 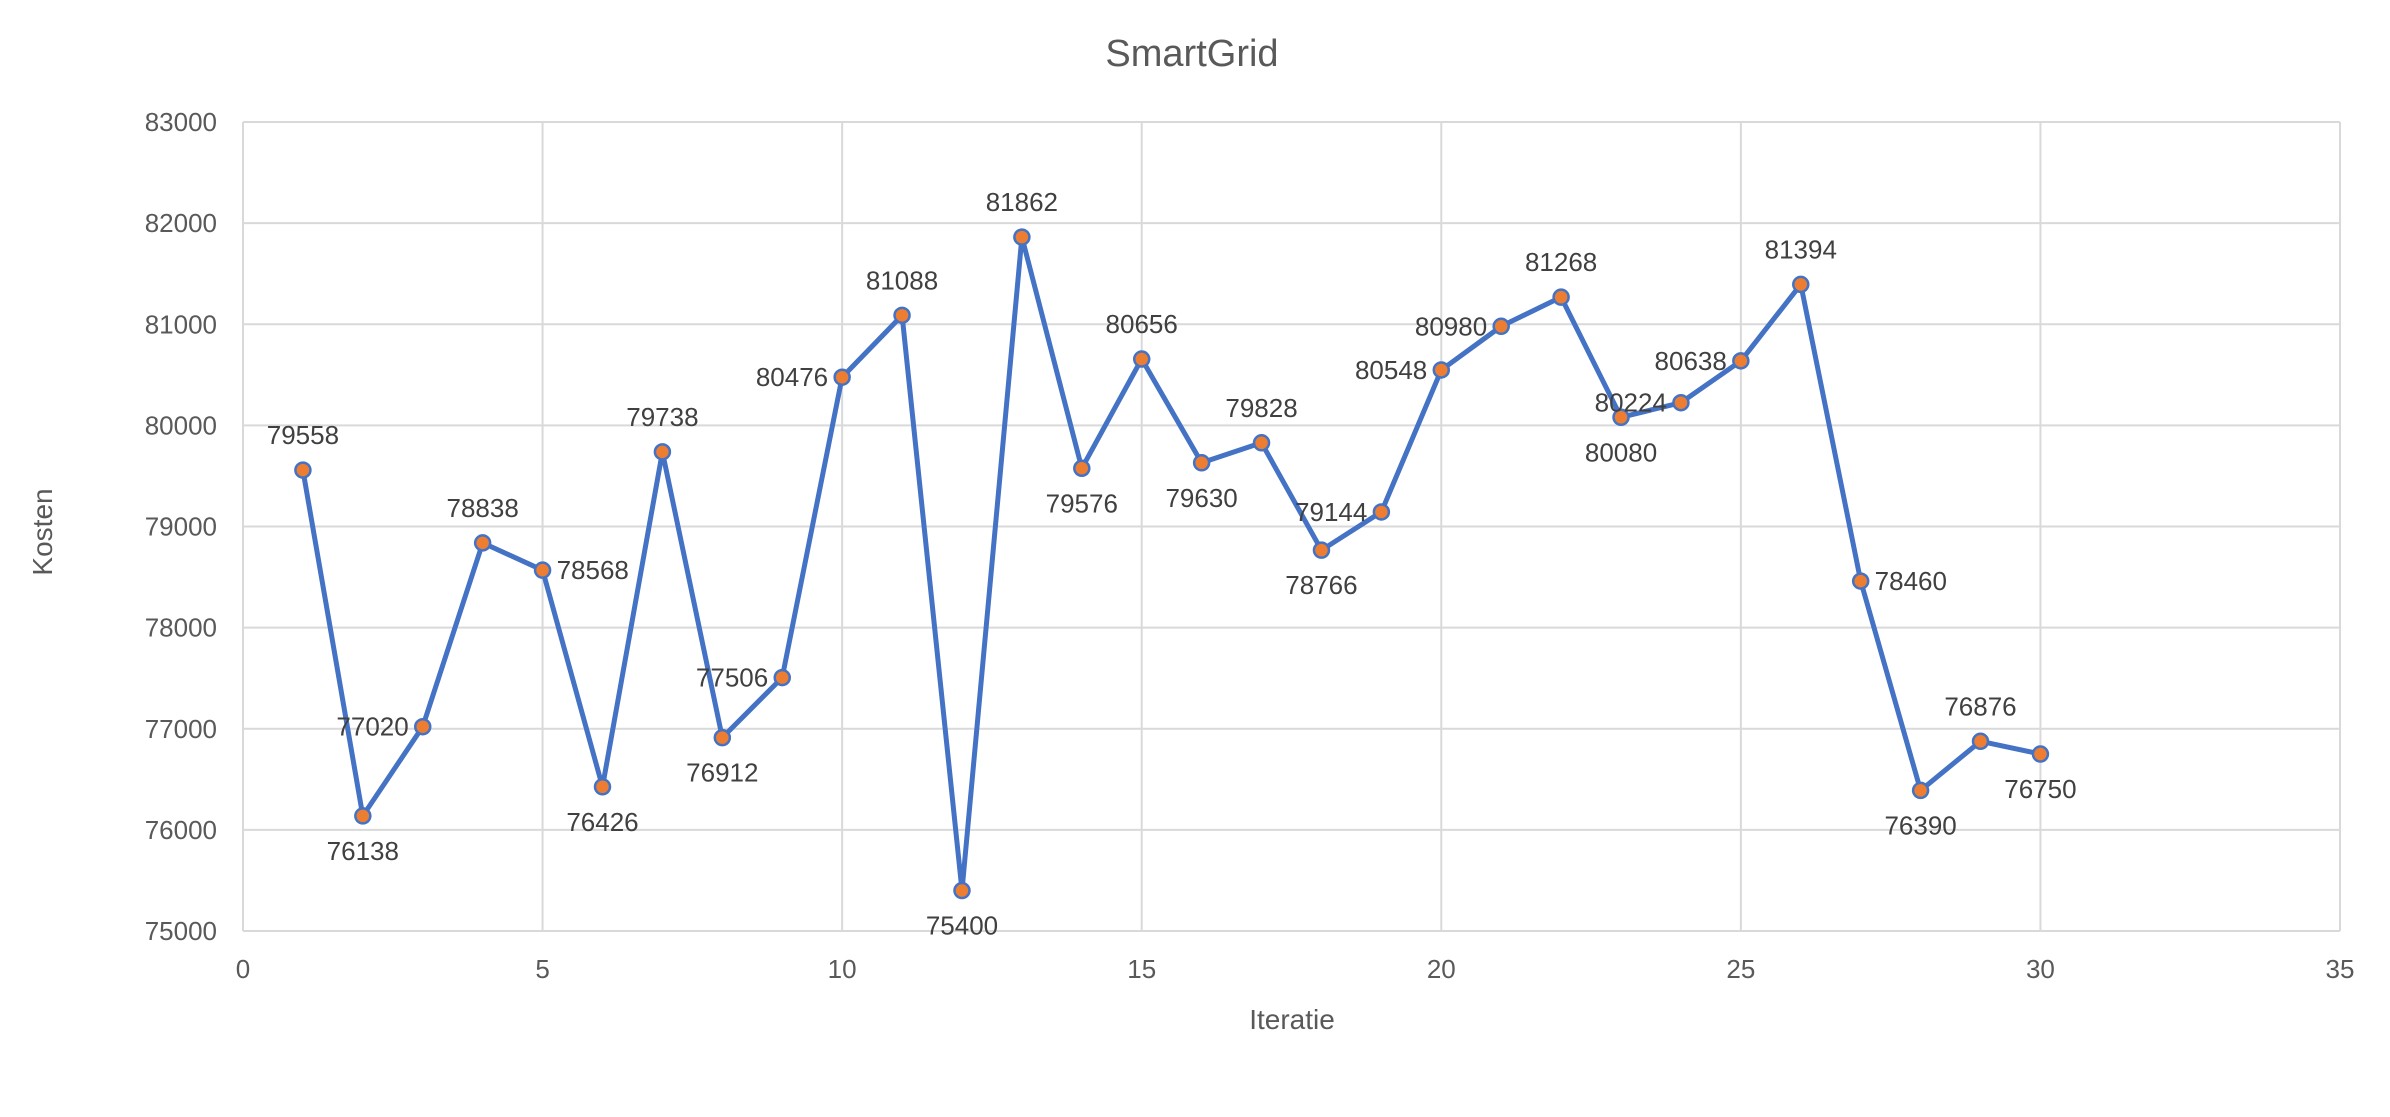 What do you see at coordinates (181, 729) in the screenshot?
I see `y-tick-label: 77000` at bounding box center [181, 729].